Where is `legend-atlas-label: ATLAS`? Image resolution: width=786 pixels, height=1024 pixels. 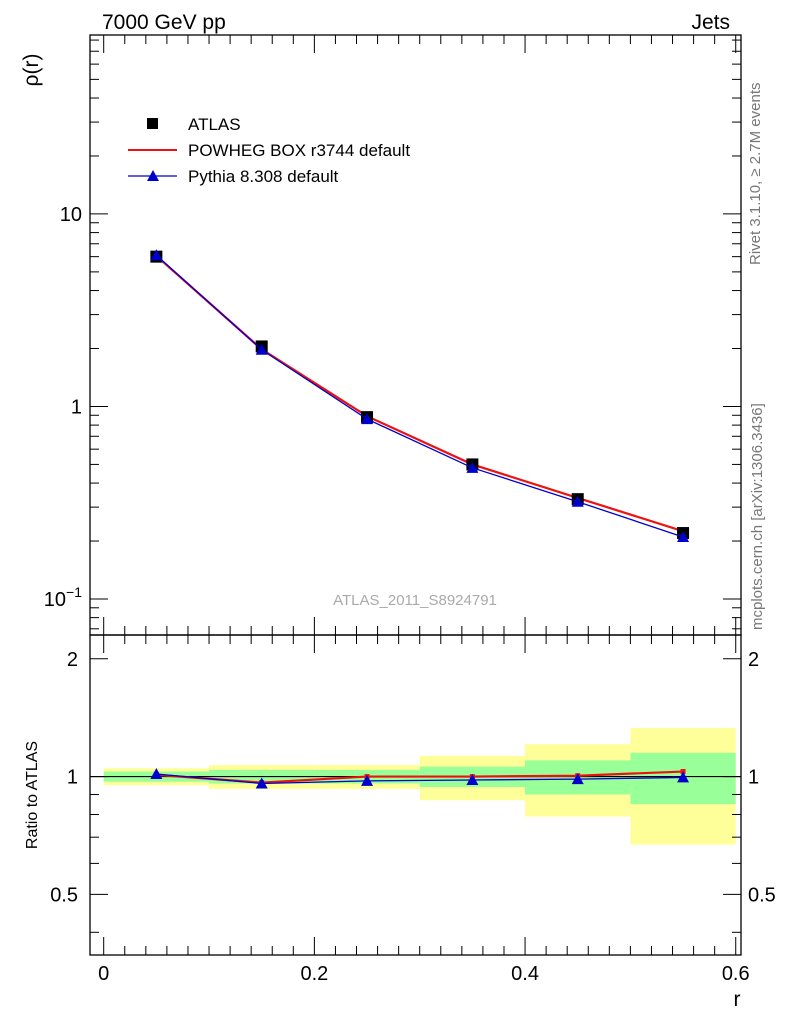 legend-atlas-label: ATLAS is located at coordinates (214, 124).